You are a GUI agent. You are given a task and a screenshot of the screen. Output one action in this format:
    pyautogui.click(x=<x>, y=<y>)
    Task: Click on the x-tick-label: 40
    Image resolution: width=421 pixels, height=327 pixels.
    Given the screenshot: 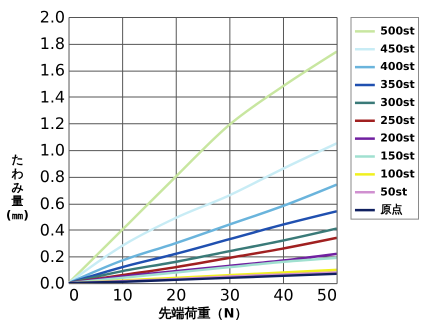 What is the action you would take?
    pyautogui.click(x=283, y=295)
    